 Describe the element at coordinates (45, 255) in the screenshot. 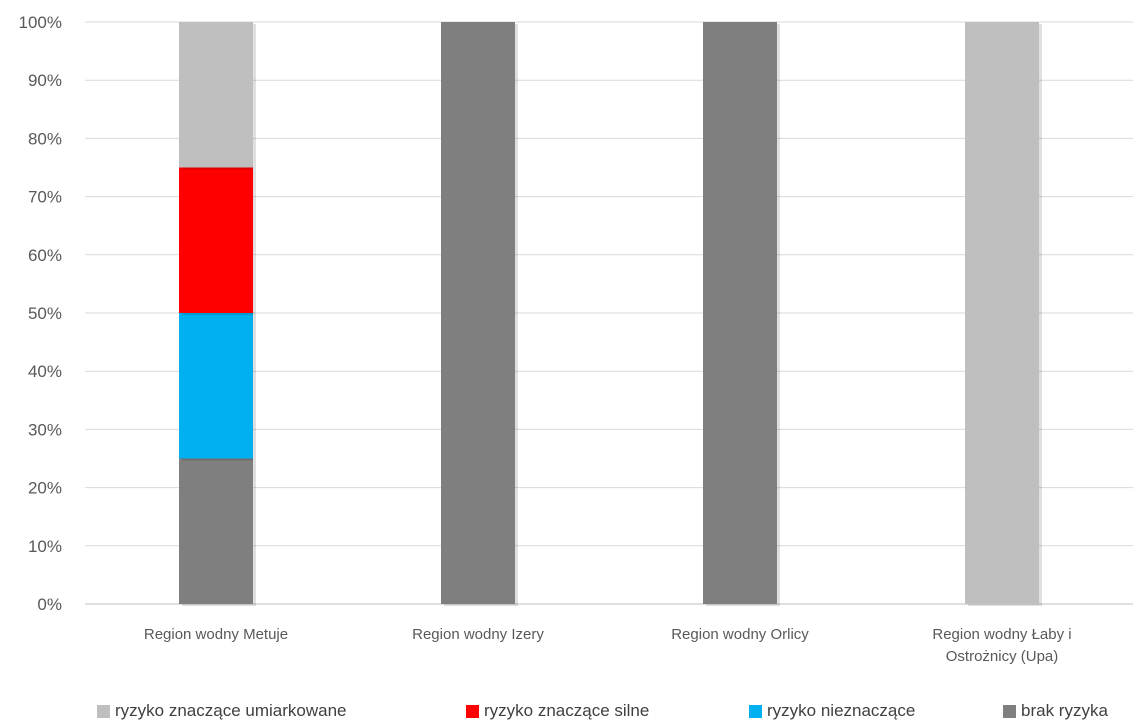

I see `y-tick-label: 60%` at that location.